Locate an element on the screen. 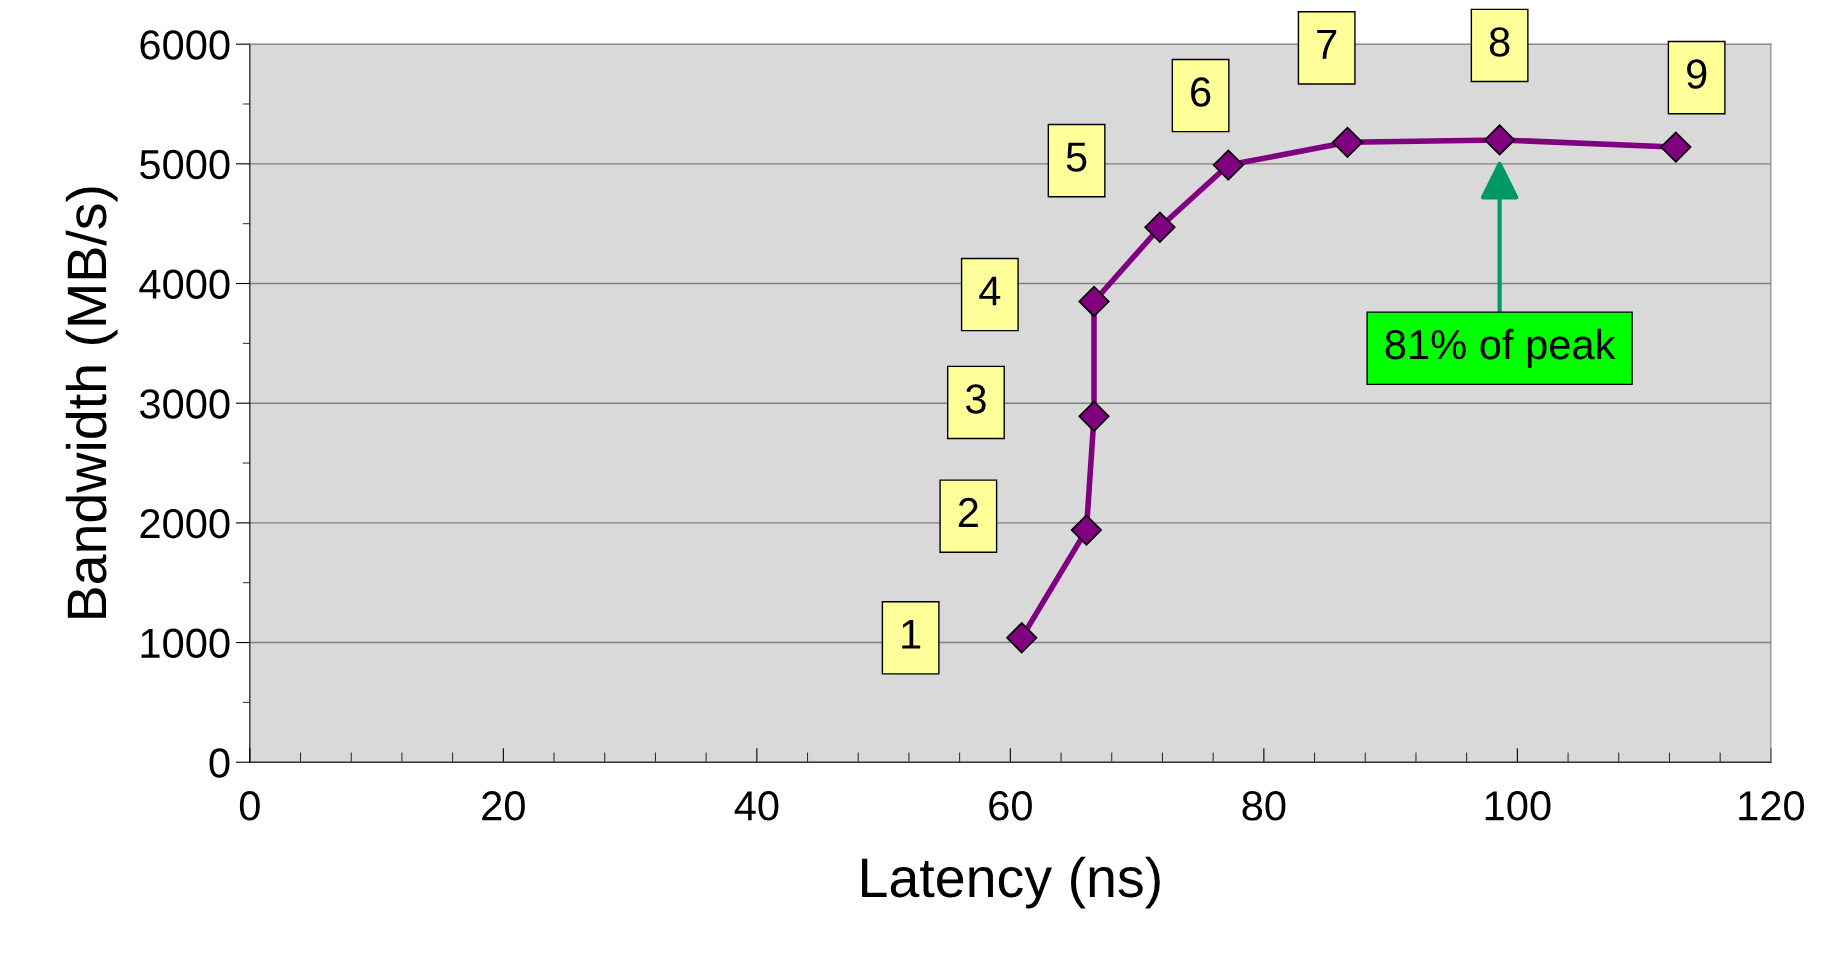 This screenshot has height=960, width=1837. annotation: 7 is located at coordinates (1327, 44).